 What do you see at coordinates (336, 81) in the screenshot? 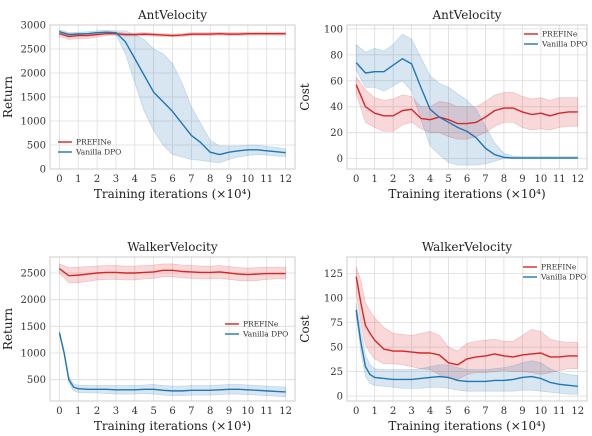
I see `y-tick-label: 60` at bounding box center [336, 81].